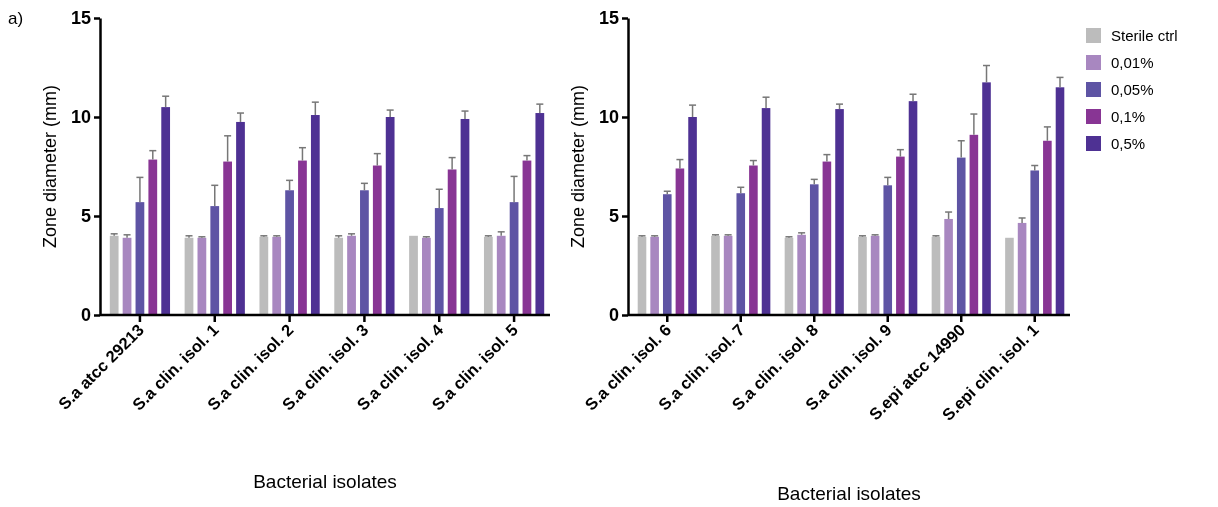  What do you see at coordinates (1132, 89) in the screenshot?
I see `legend-label: 0,05%` at bounding box center [1132, 89].